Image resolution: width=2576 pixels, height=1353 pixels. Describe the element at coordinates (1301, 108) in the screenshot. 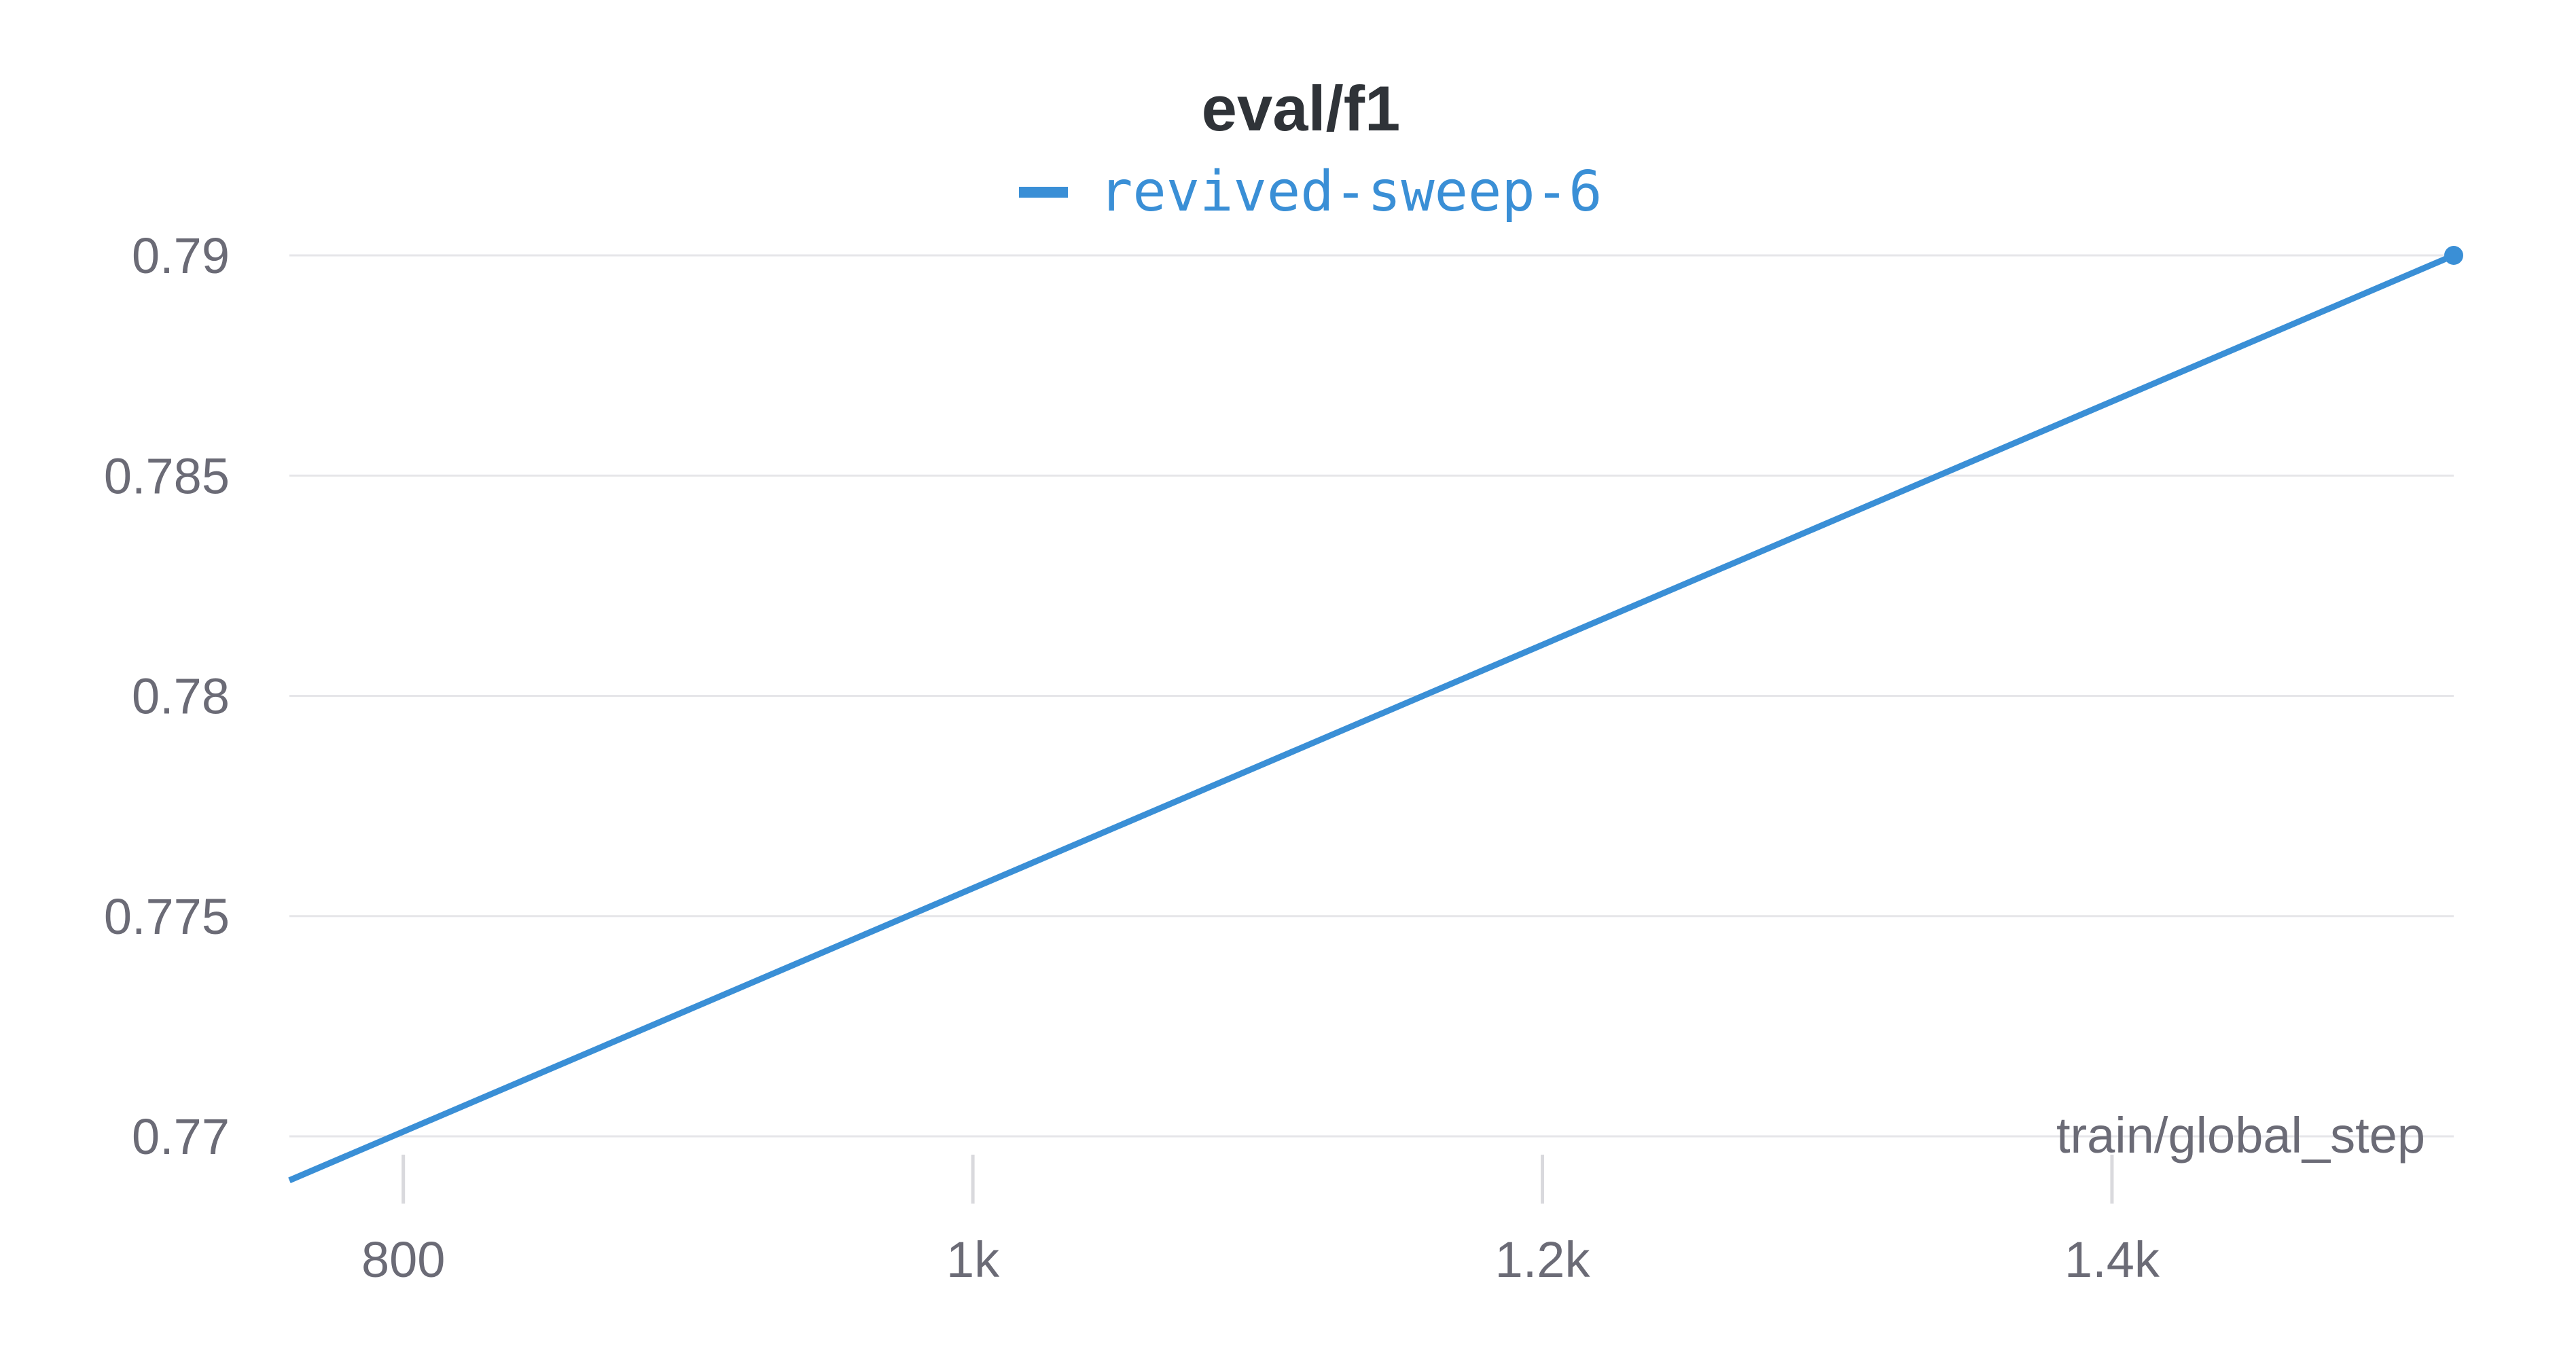

I see `chart-title: eval/f1` at that location.